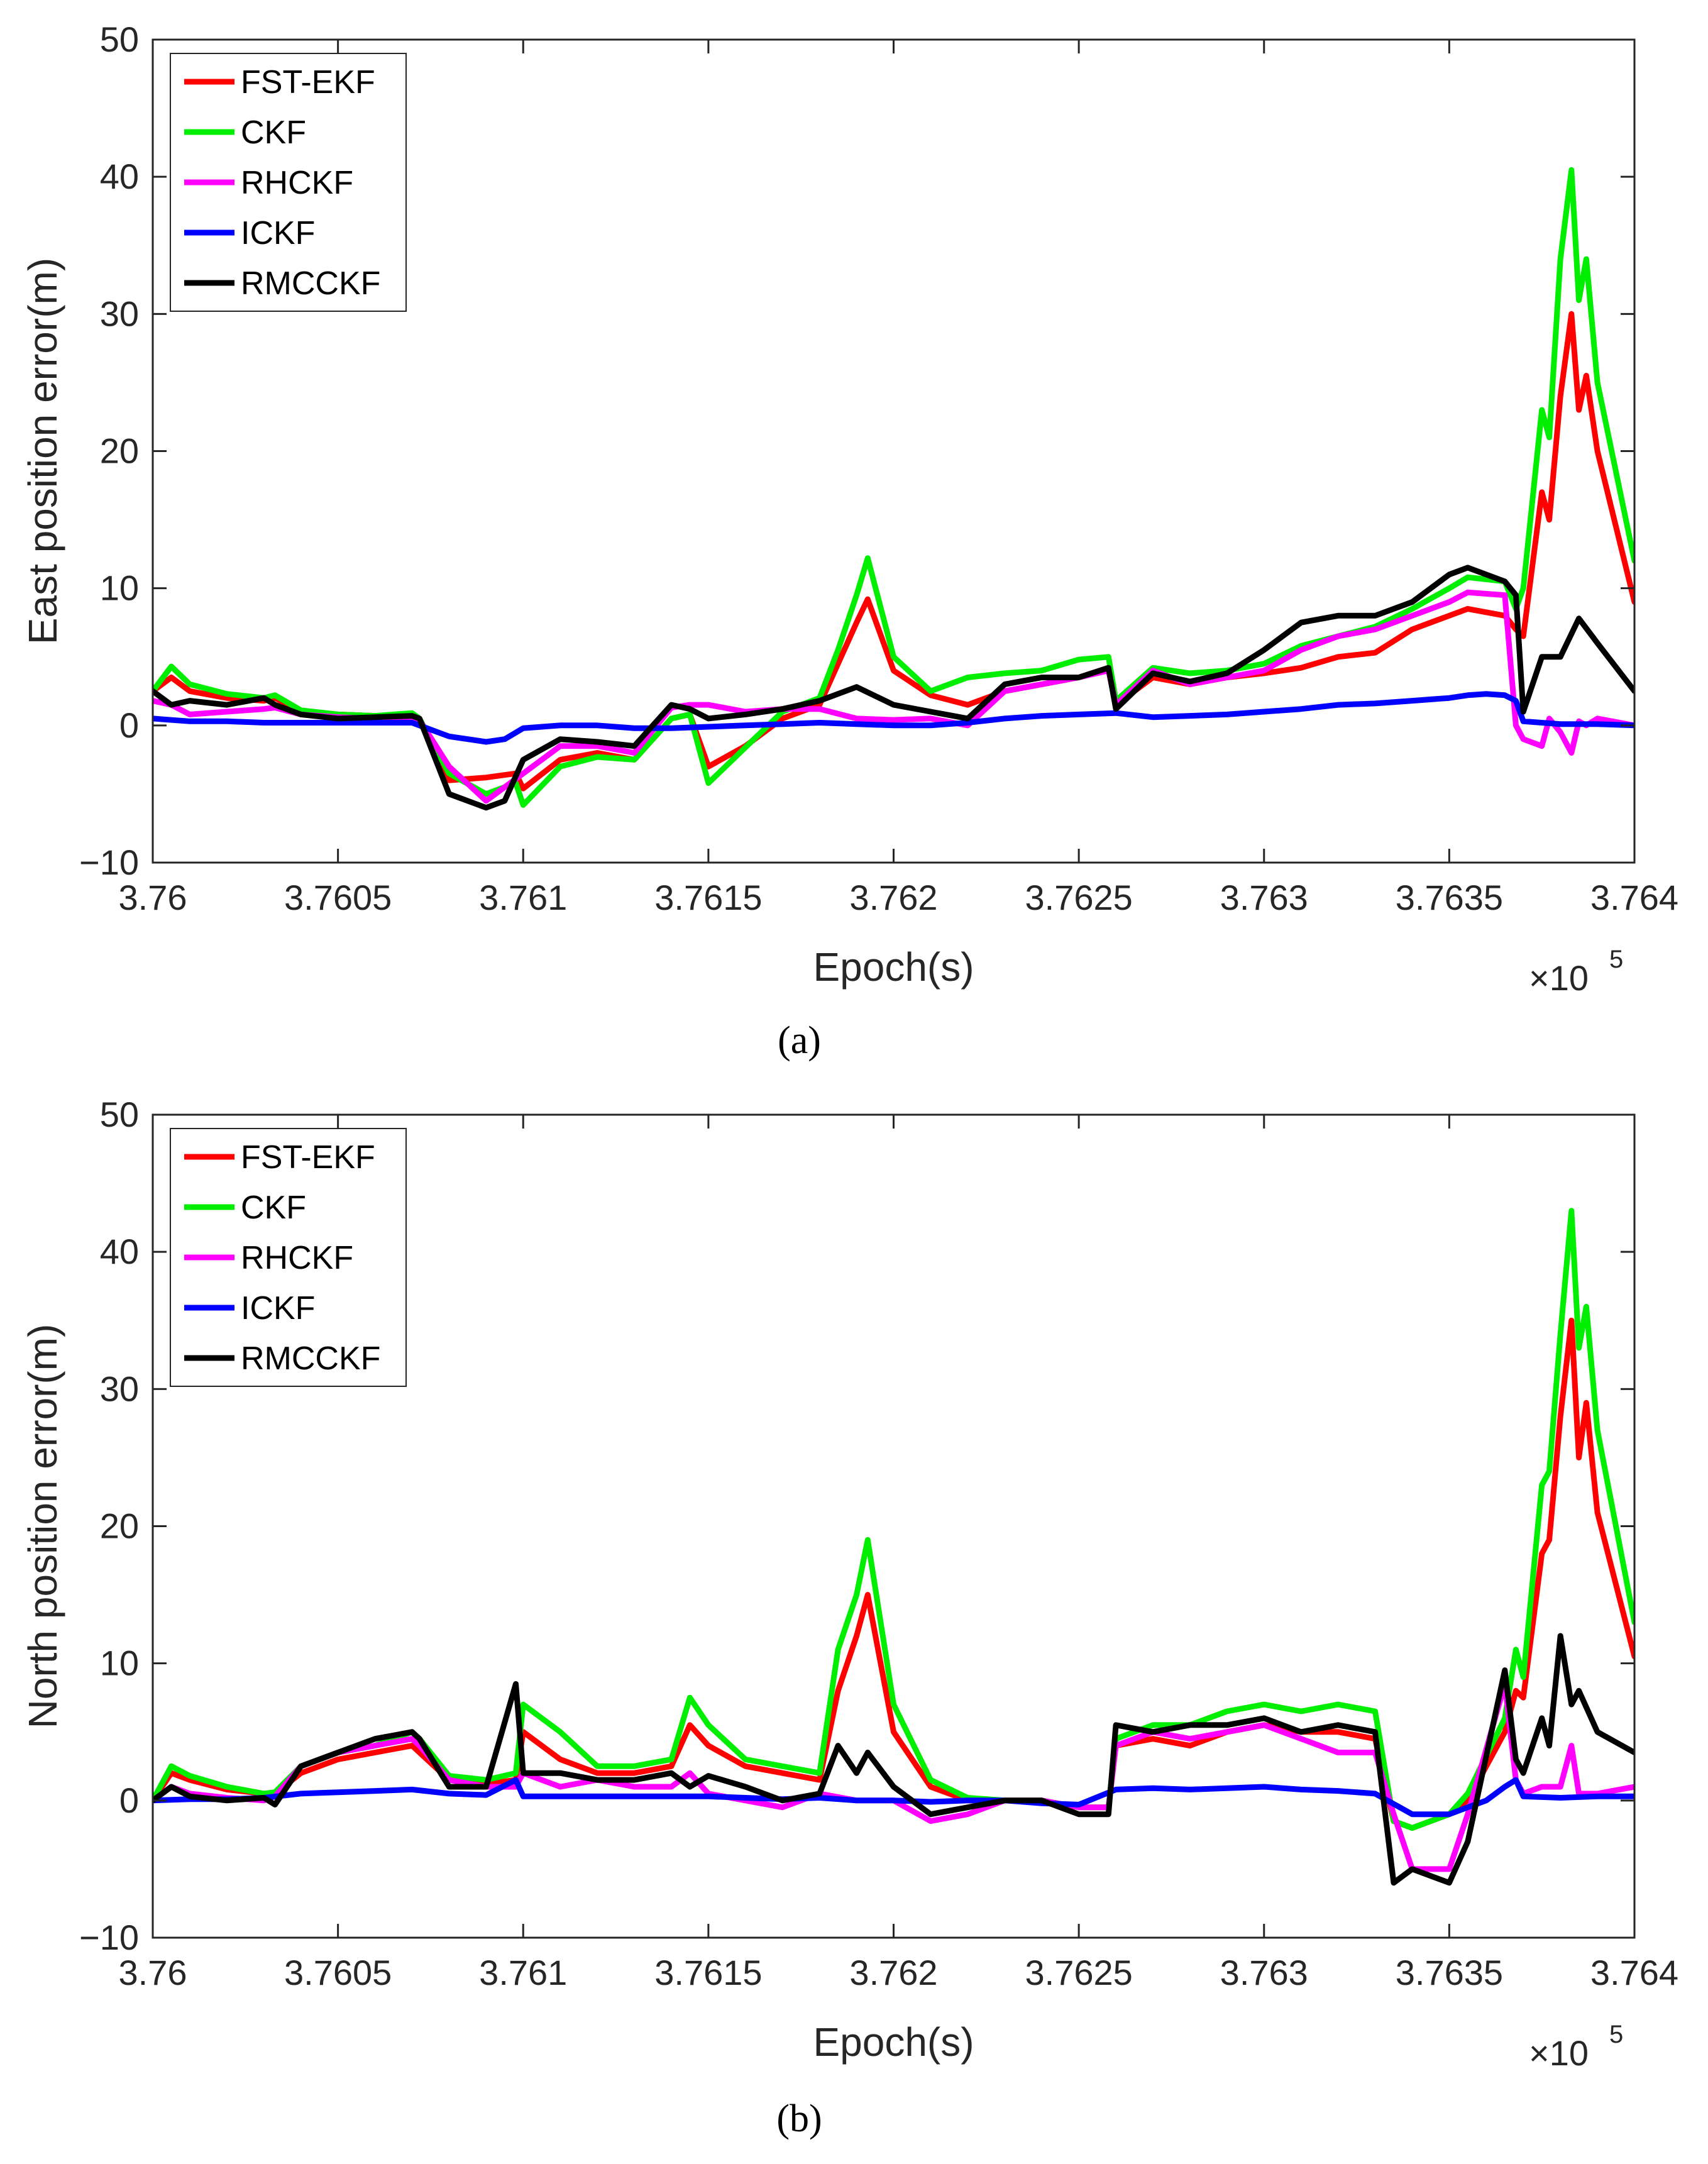  I want to click on y-axis-label: East position error(m), so click(42, 451).